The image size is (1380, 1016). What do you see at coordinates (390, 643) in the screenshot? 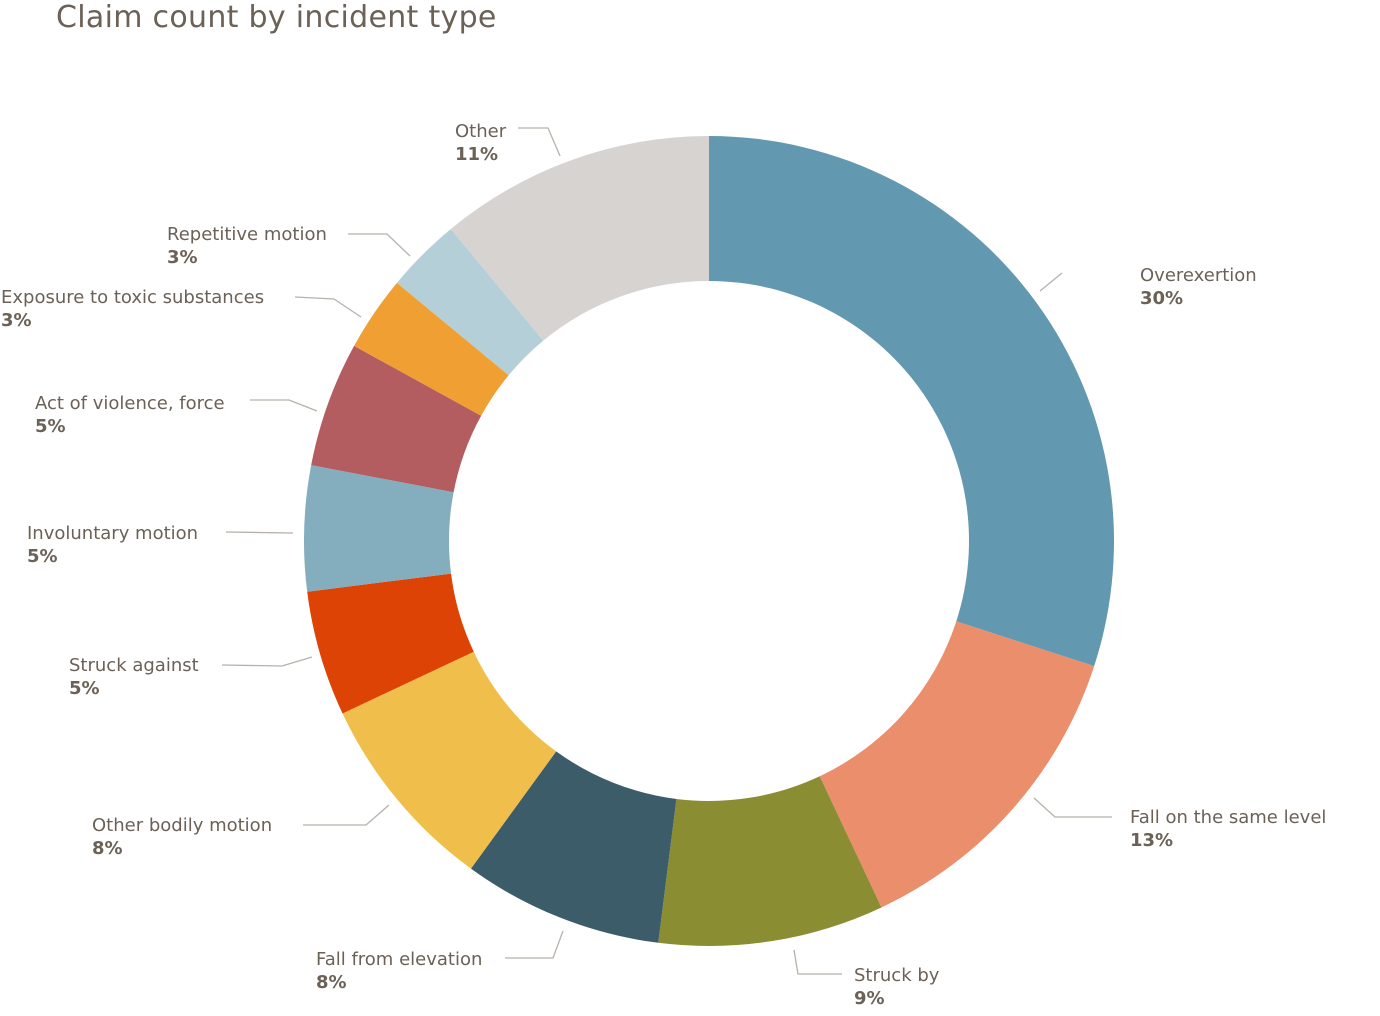
I see `slice-struck-against` at bounding box center [390, 643].